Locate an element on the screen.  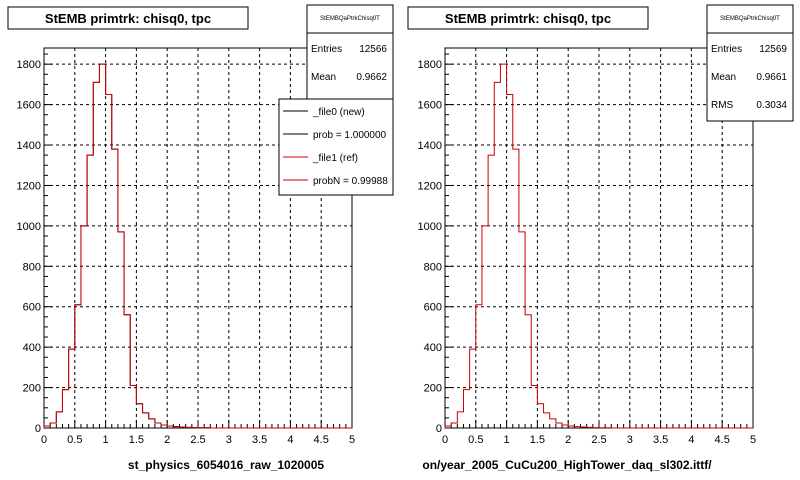
legend-label: prob = 1.000000 is located at coordinates (350, 135).